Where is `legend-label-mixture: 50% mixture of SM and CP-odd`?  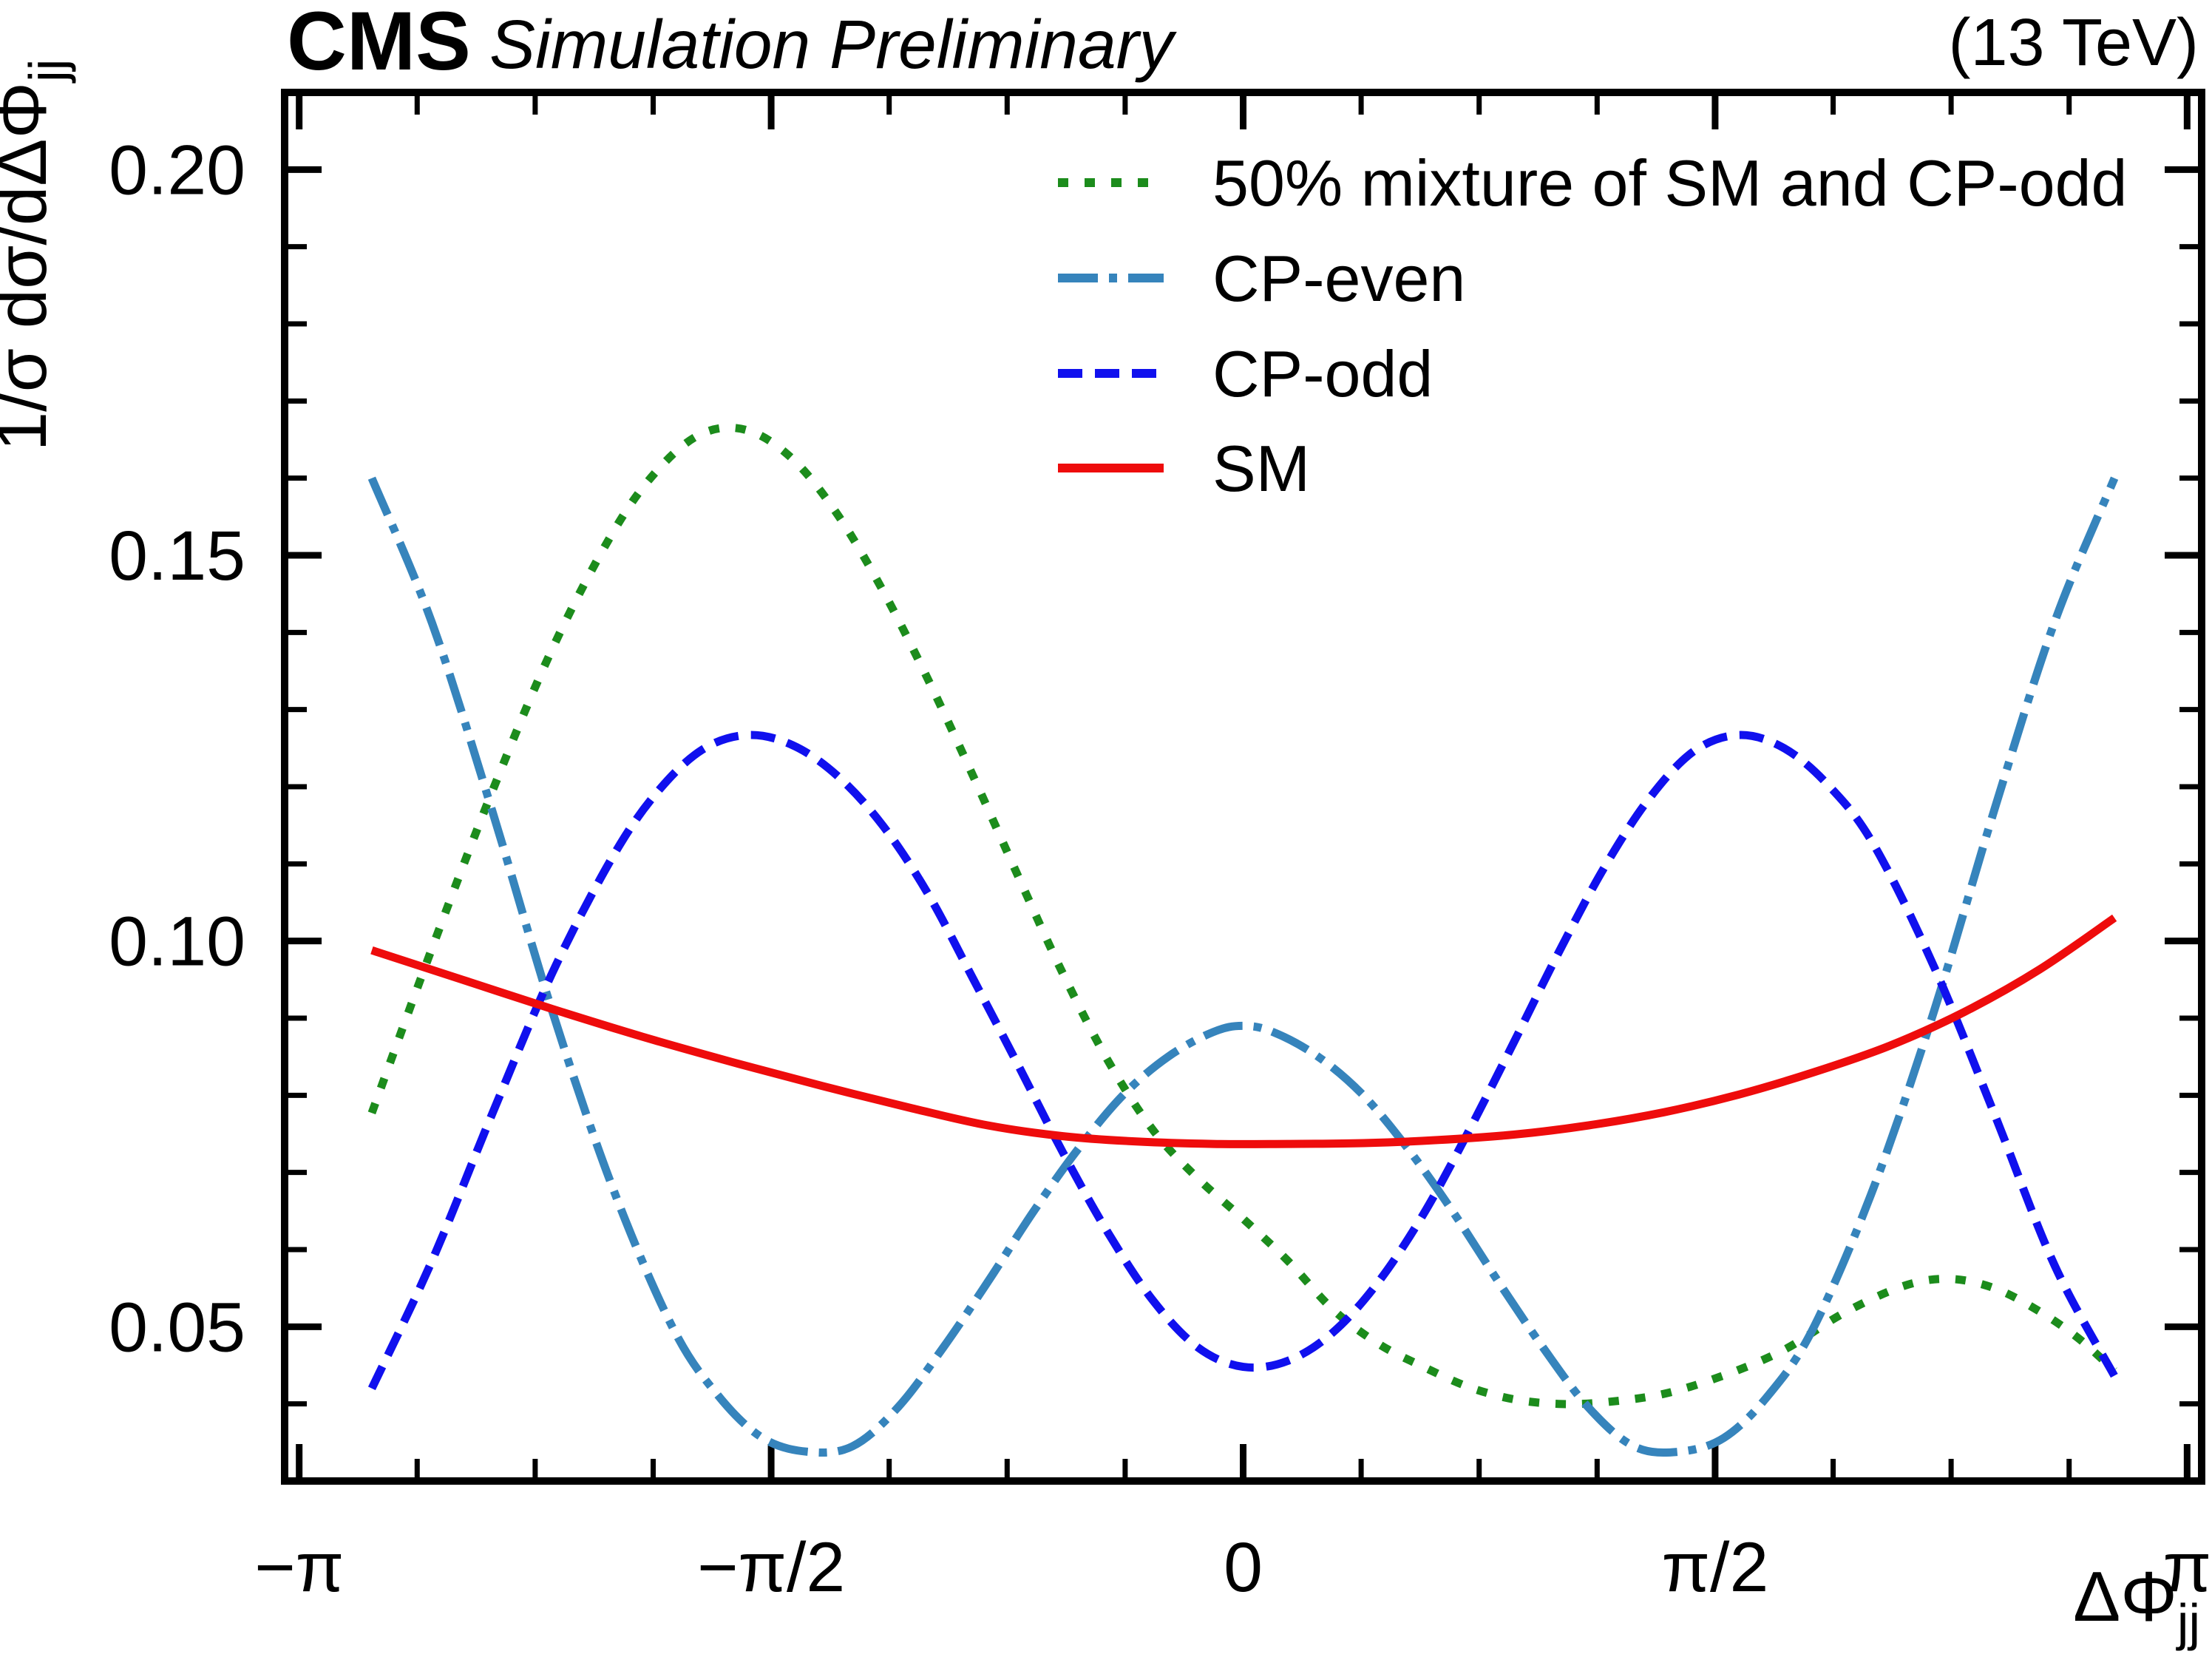
legend-label-mixture: 50% mixture of SM and CP-odd is located at coordinates (1669, 183).